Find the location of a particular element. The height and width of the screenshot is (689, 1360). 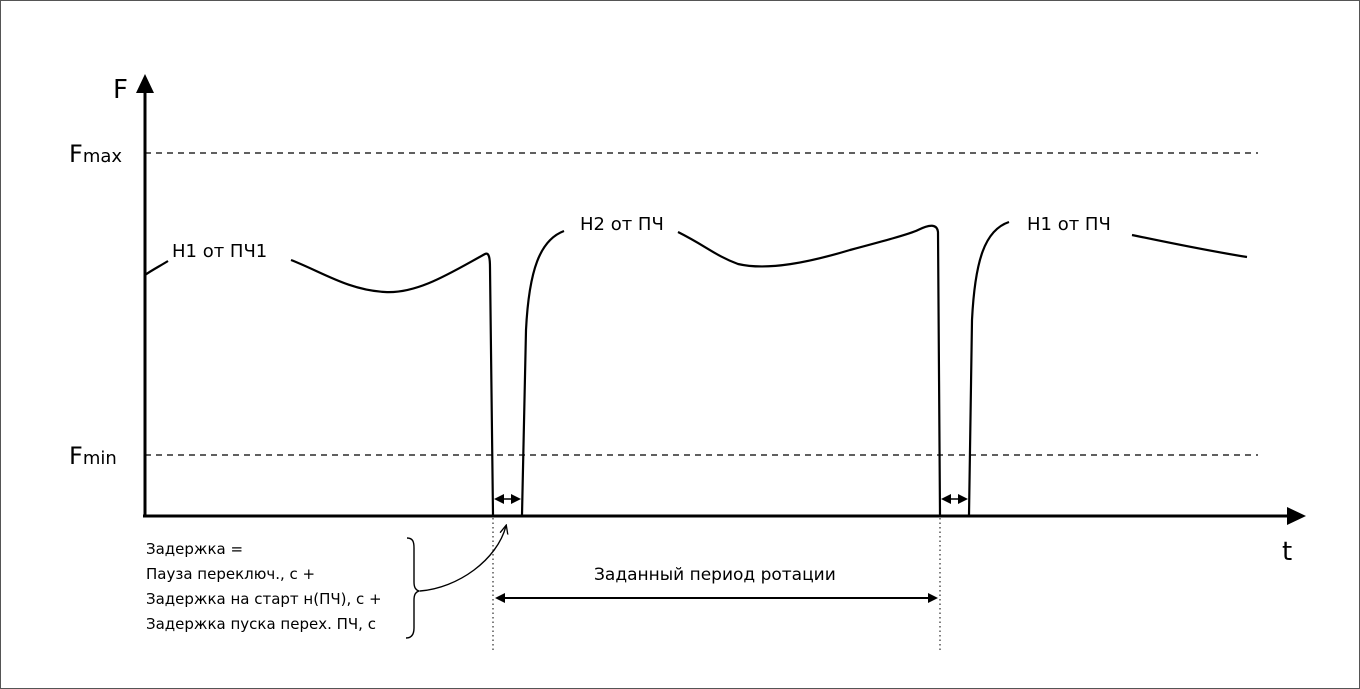

fmin-label: Fmin is located at coordinates (93, 456).